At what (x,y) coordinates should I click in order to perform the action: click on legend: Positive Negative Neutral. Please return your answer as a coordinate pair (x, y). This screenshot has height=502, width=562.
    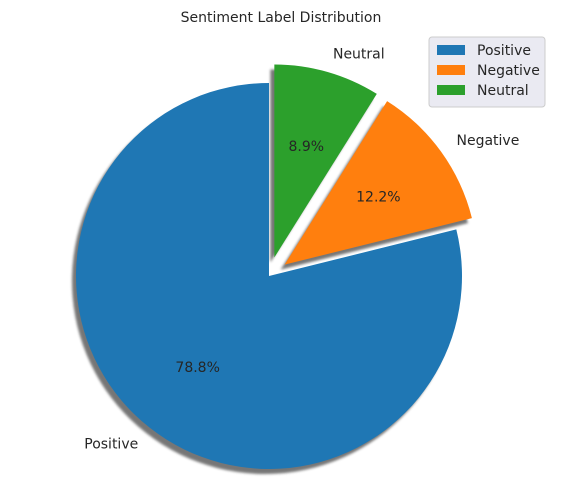
    Looking at the image, I should click on (487, 72).